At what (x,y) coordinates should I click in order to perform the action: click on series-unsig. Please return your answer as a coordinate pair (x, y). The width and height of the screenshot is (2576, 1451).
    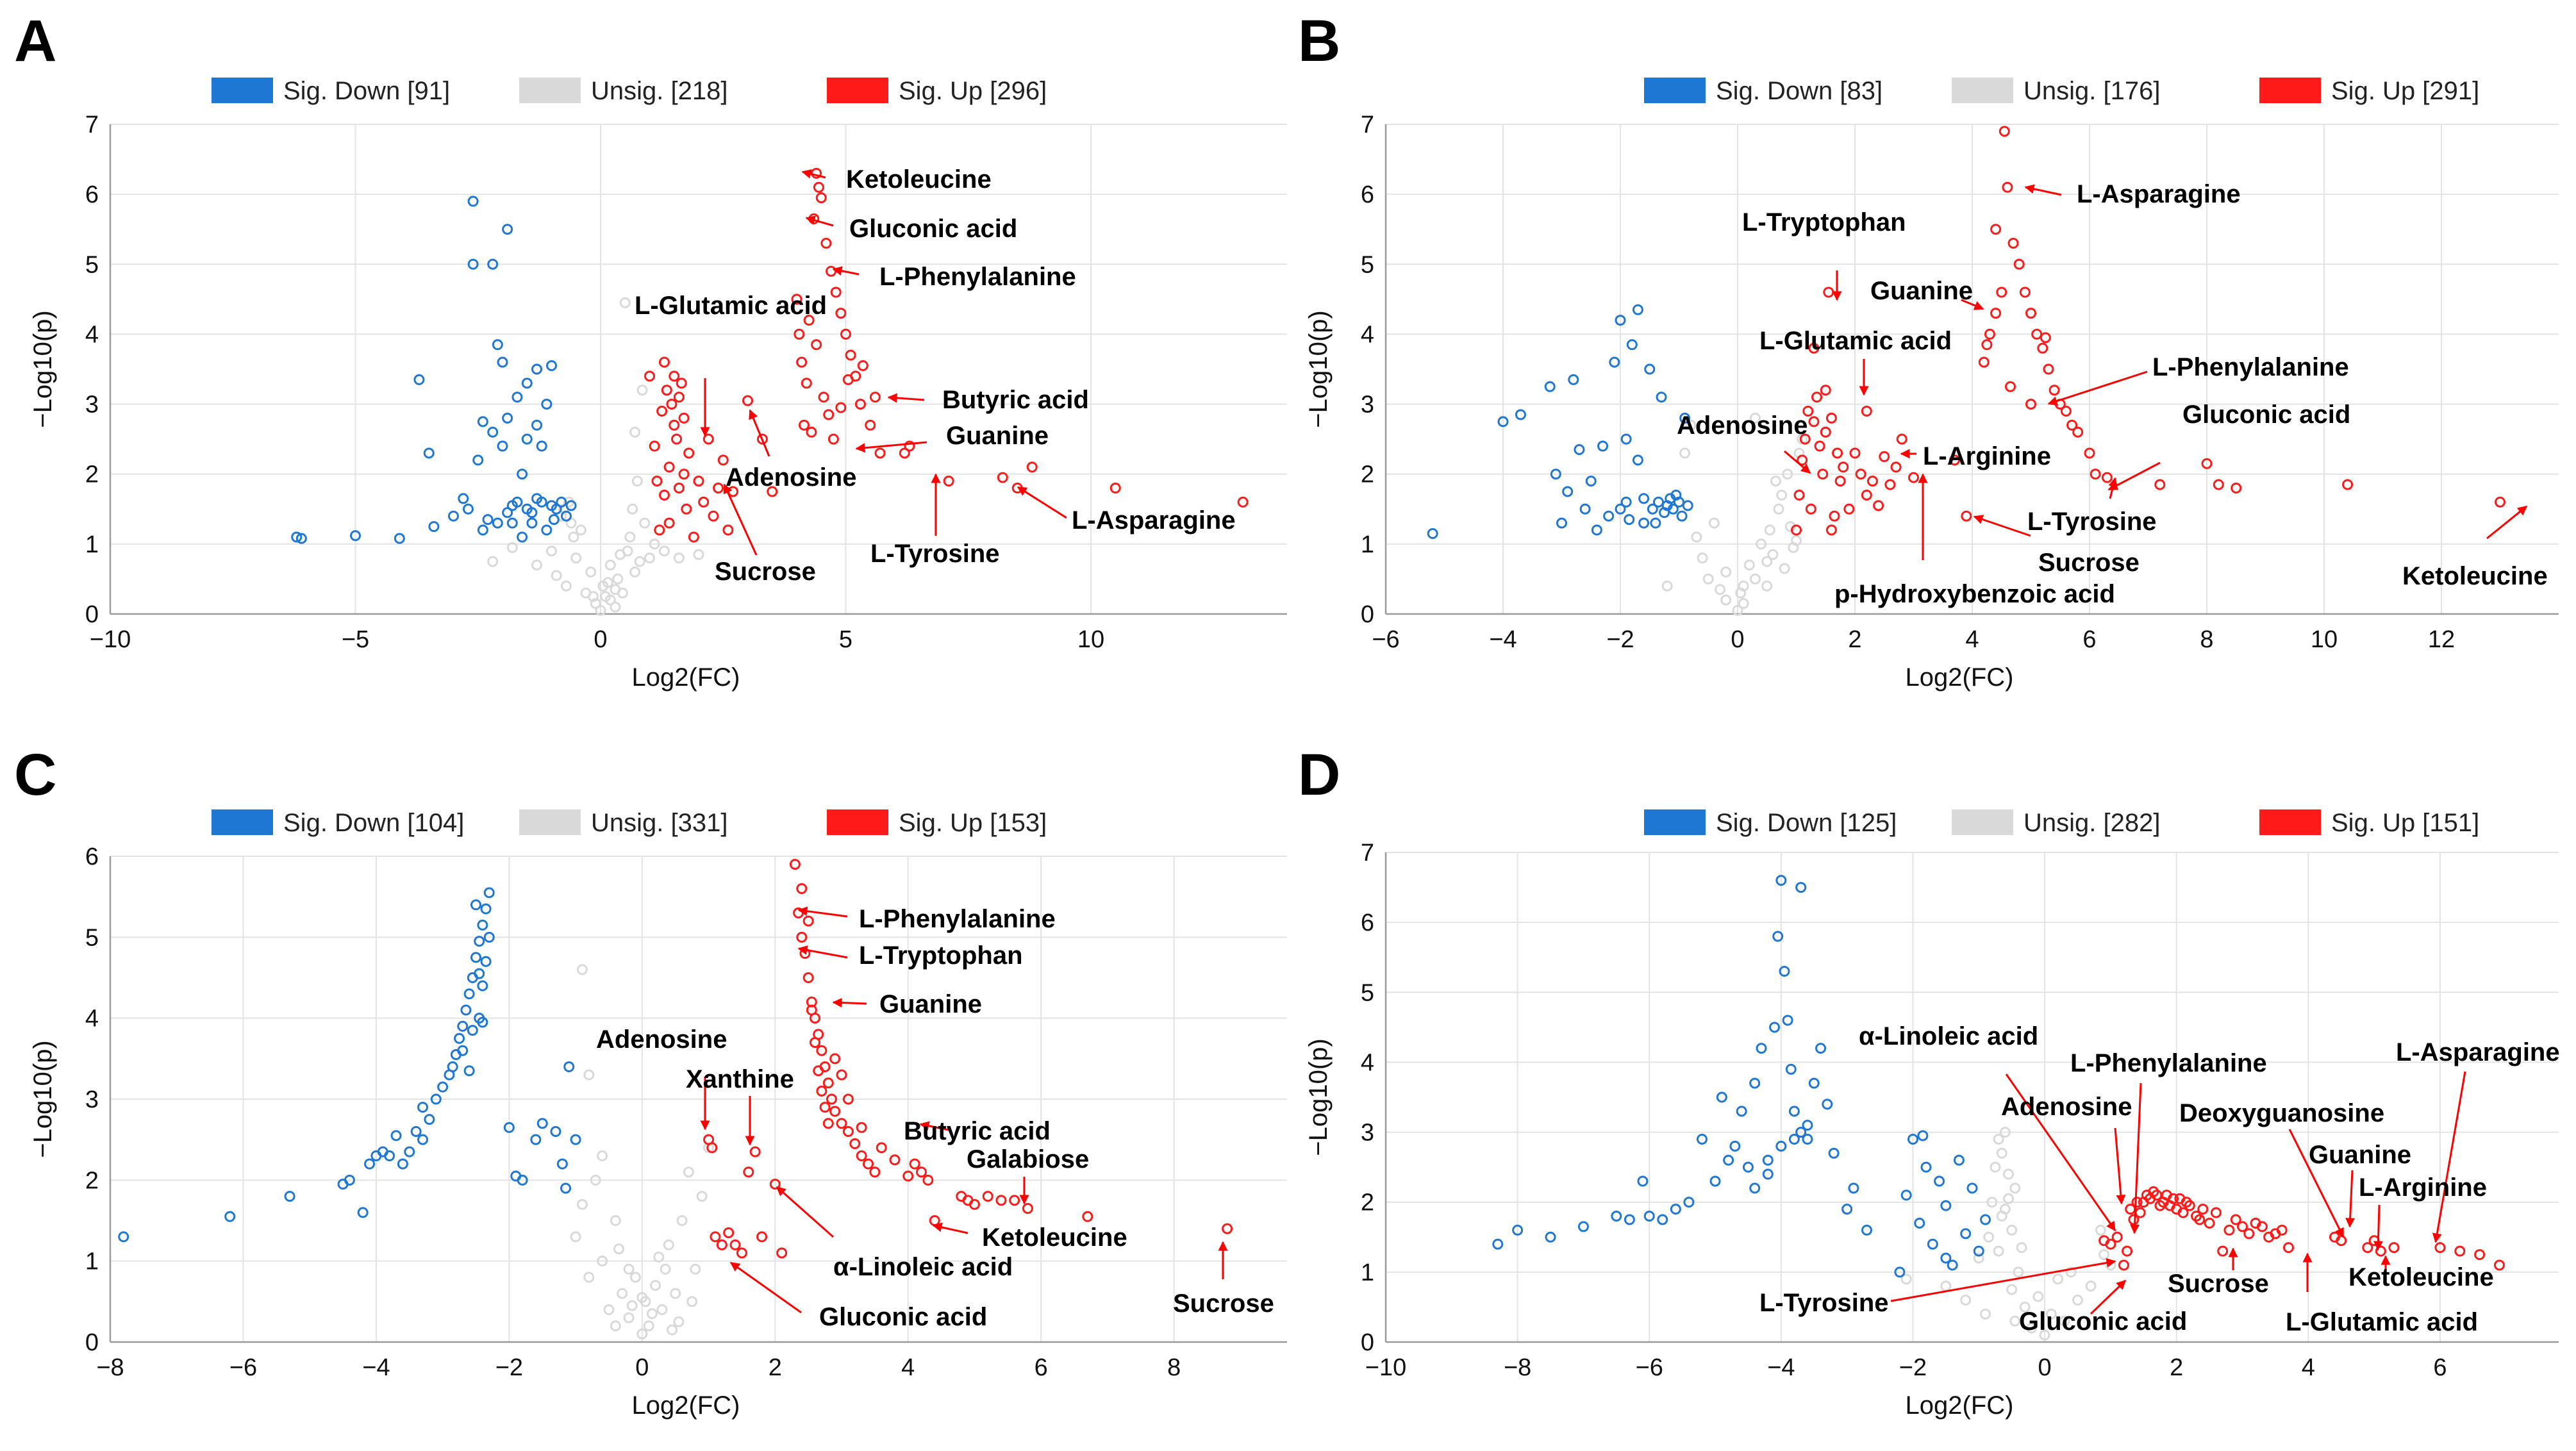
    Looking at the image, I should click on (2008, 1234).